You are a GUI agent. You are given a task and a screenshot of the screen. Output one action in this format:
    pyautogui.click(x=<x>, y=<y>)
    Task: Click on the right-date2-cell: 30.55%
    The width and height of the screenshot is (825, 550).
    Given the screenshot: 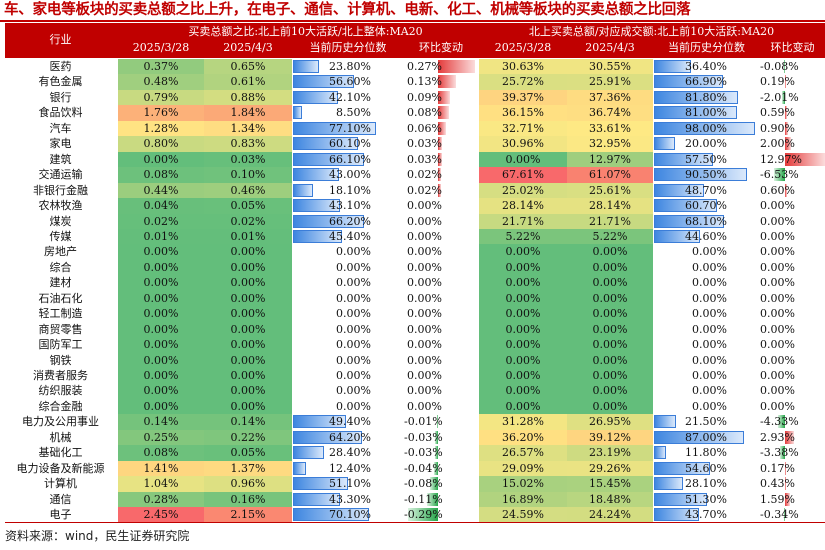 What is the action you would take?
    pyautogui.click(x=610, y=67)
    